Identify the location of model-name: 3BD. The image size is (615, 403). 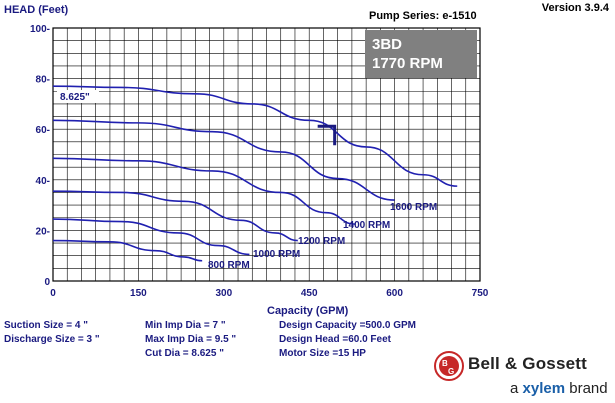
(387, 44).